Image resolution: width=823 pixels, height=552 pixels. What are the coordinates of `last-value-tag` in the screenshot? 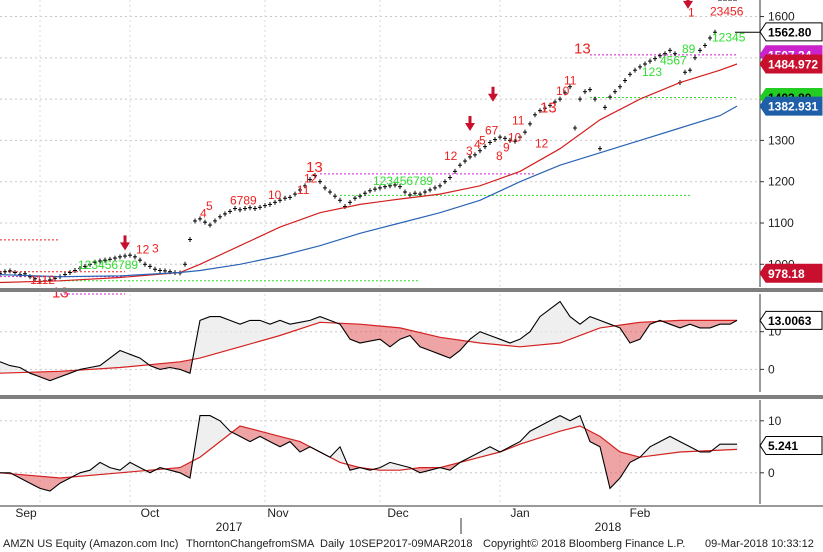 It's located at (791, 64).